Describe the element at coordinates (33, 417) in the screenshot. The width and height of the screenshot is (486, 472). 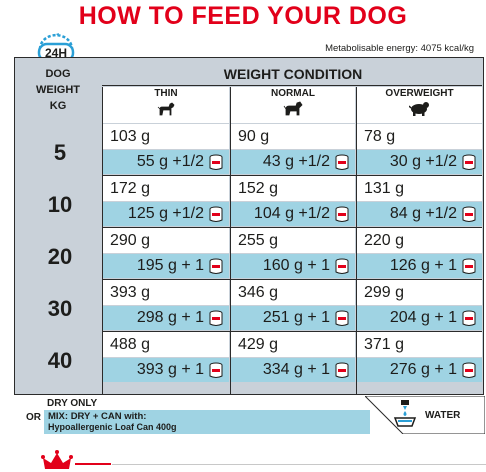
I see `or-label: OR` at that location.